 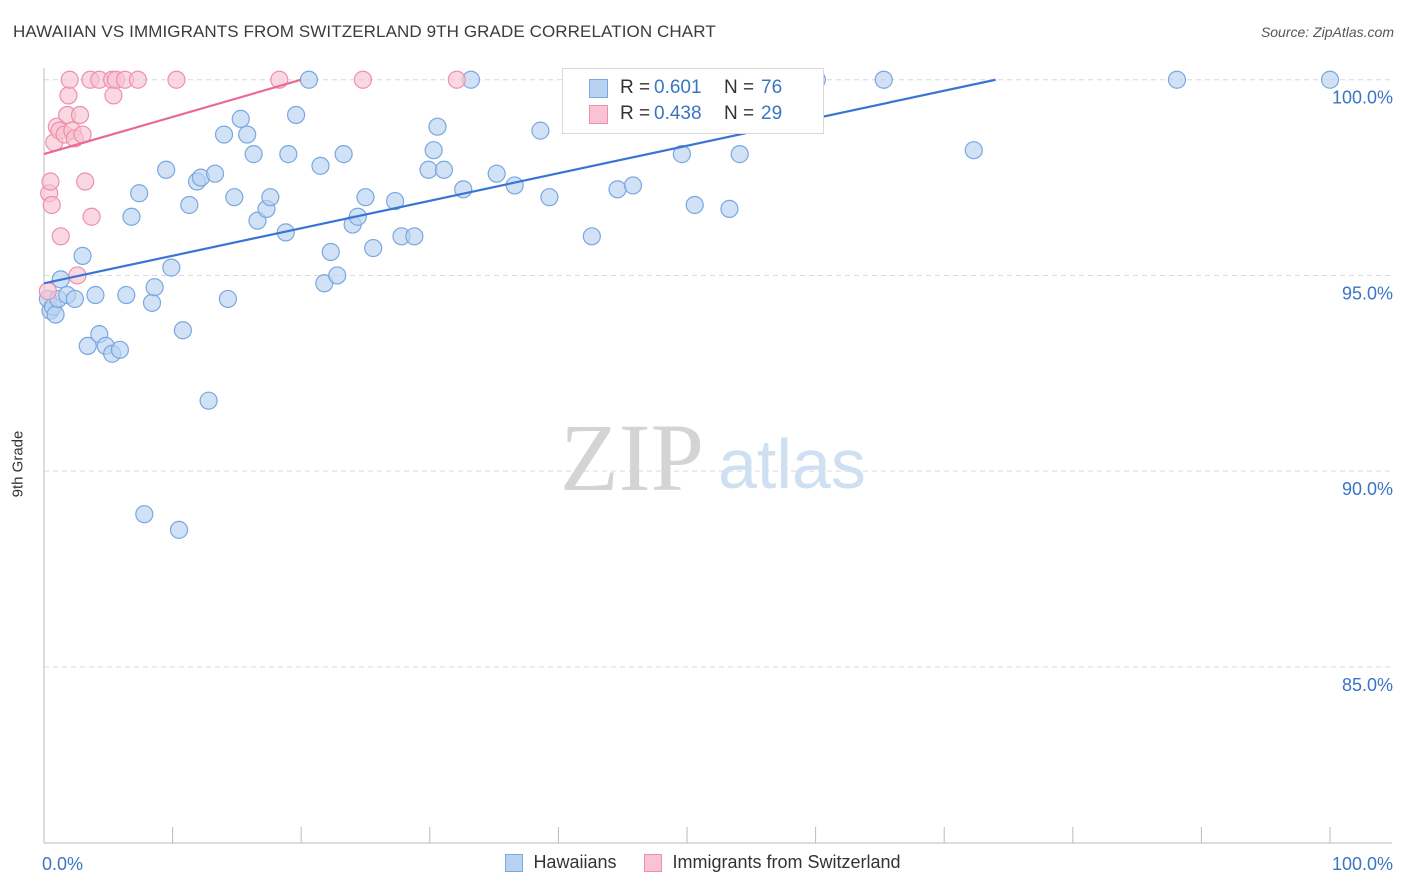 I want to click on legend-item-hawaiians: Hawaiians, so click(x=560, y=862).